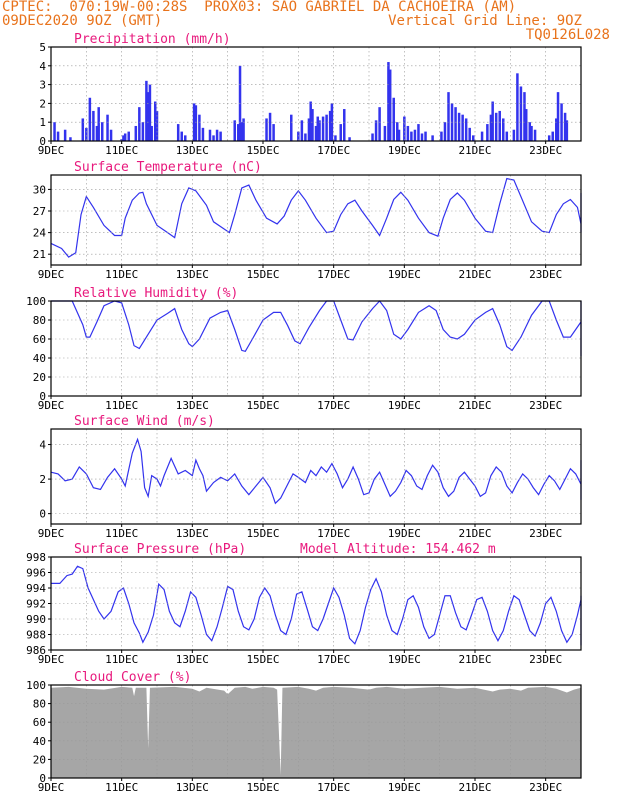 Image resolution: width=618 pixels, height=800 pixels. What do you see at coordinates (51, 274) in the screenshot?
I see `temp-xtick-label: 9DEC` at bounding box center [51, 274].